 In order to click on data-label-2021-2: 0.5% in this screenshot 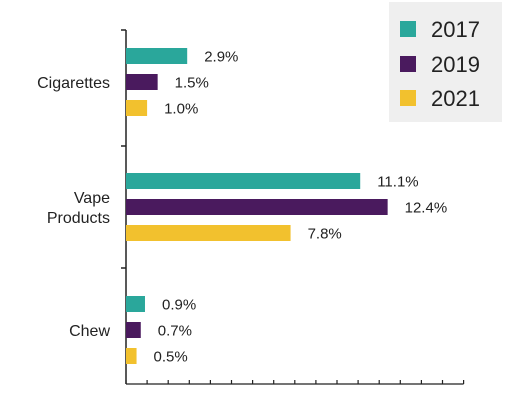, I will do `click(171, 357)`.